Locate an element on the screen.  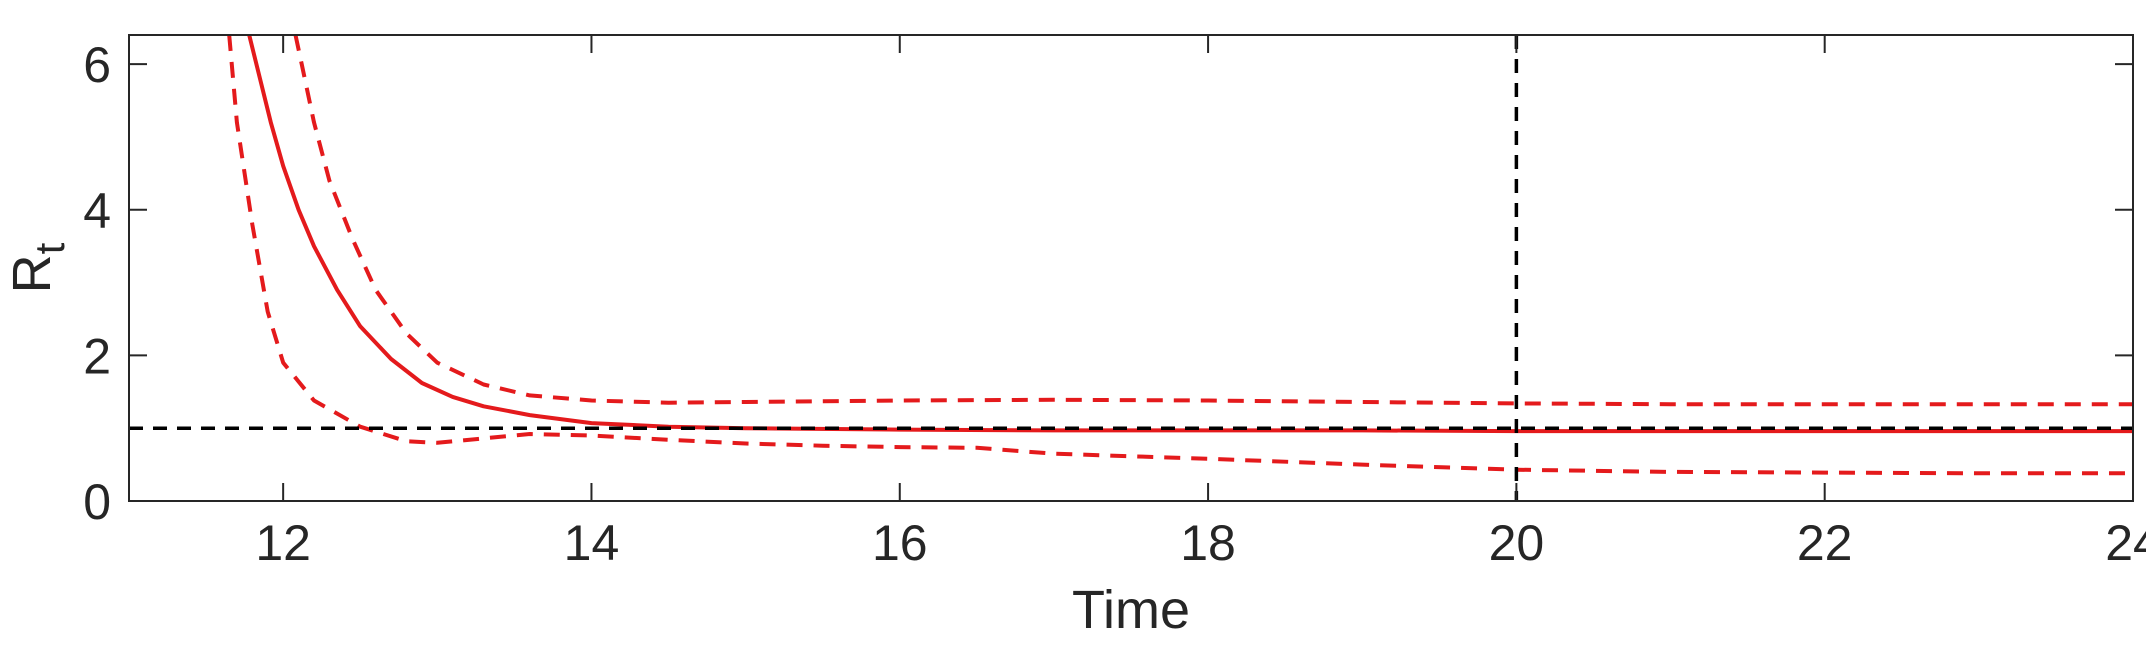
x-tick-label: 24 is located at coordinates (2125, 543).